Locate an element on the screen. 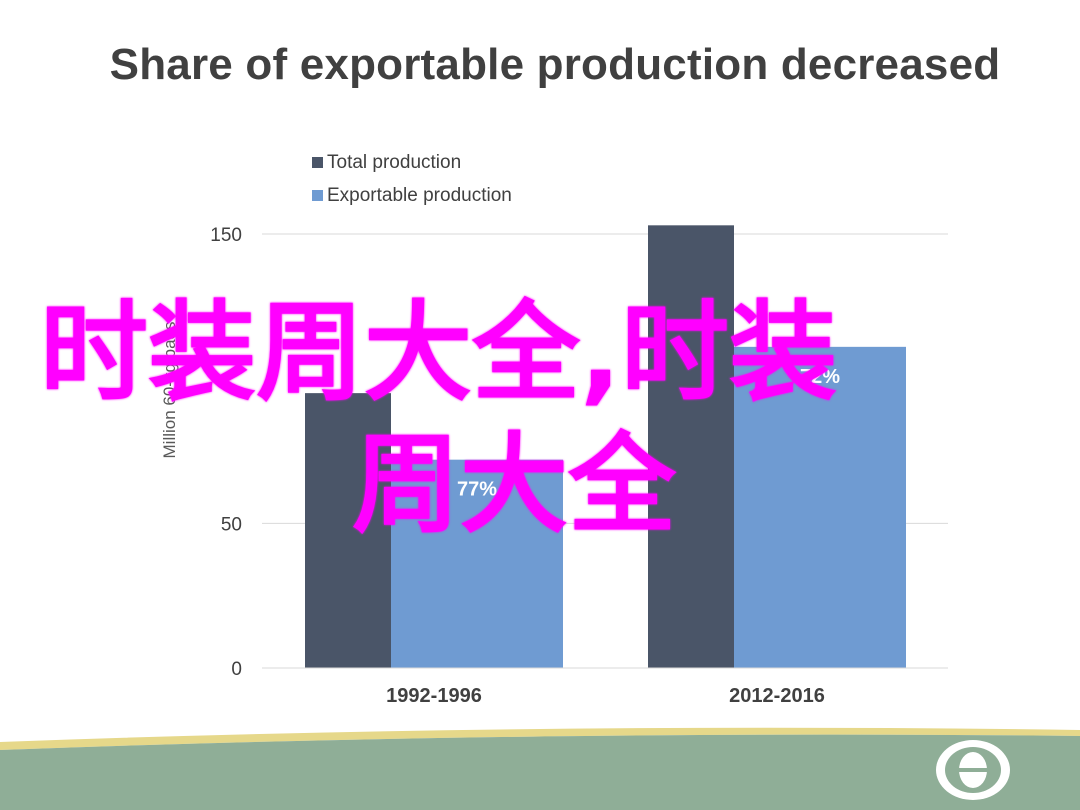 The width and height of the screenshot is (1080, 810). legend-swatch-total is located at coordinates (317, 162).